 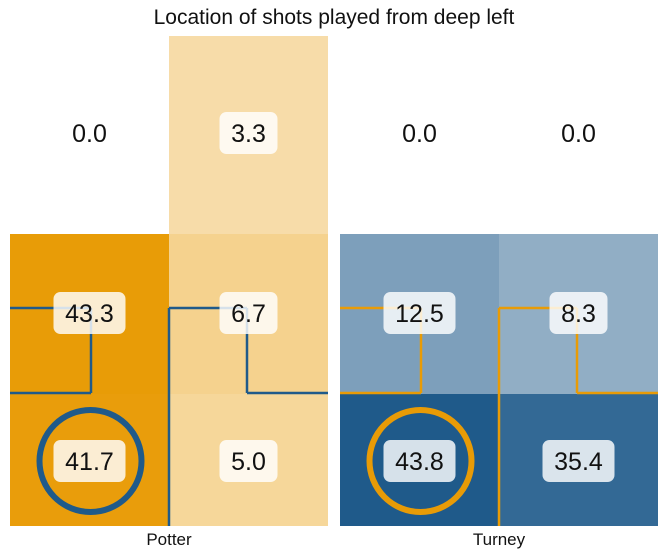 I want to click on value-label-turney-r0-c1: 0.0, so click(x=578, y=134).